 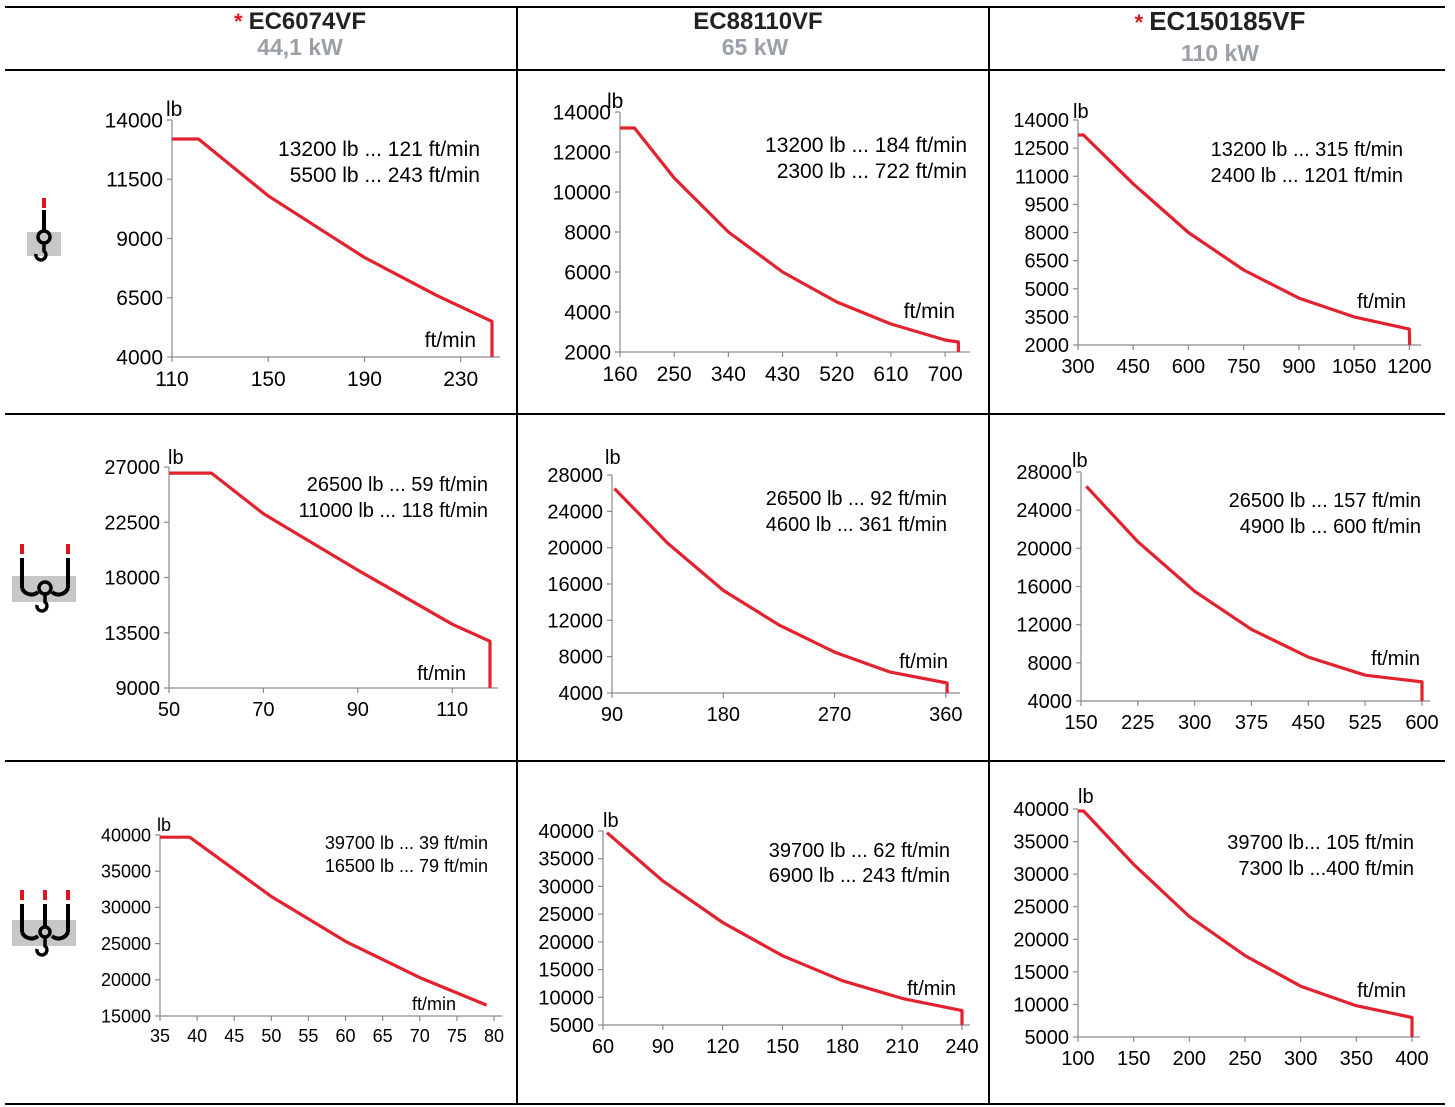 I want to click on column-header-2: EC88110VF 65 kW, so click(x=755, y=34).